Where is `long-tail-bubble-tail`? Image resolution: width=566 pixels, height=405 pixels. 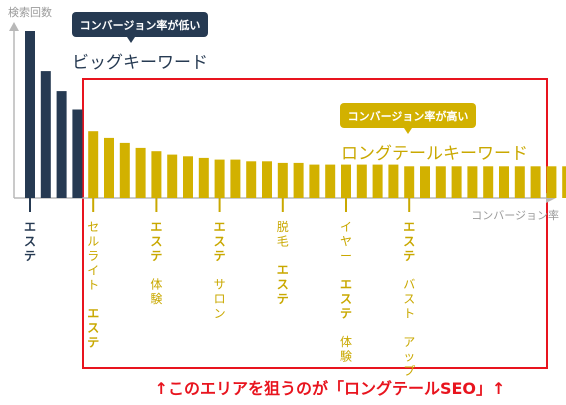 long-tail-bubble-tail is located at coordinates (408, 131).